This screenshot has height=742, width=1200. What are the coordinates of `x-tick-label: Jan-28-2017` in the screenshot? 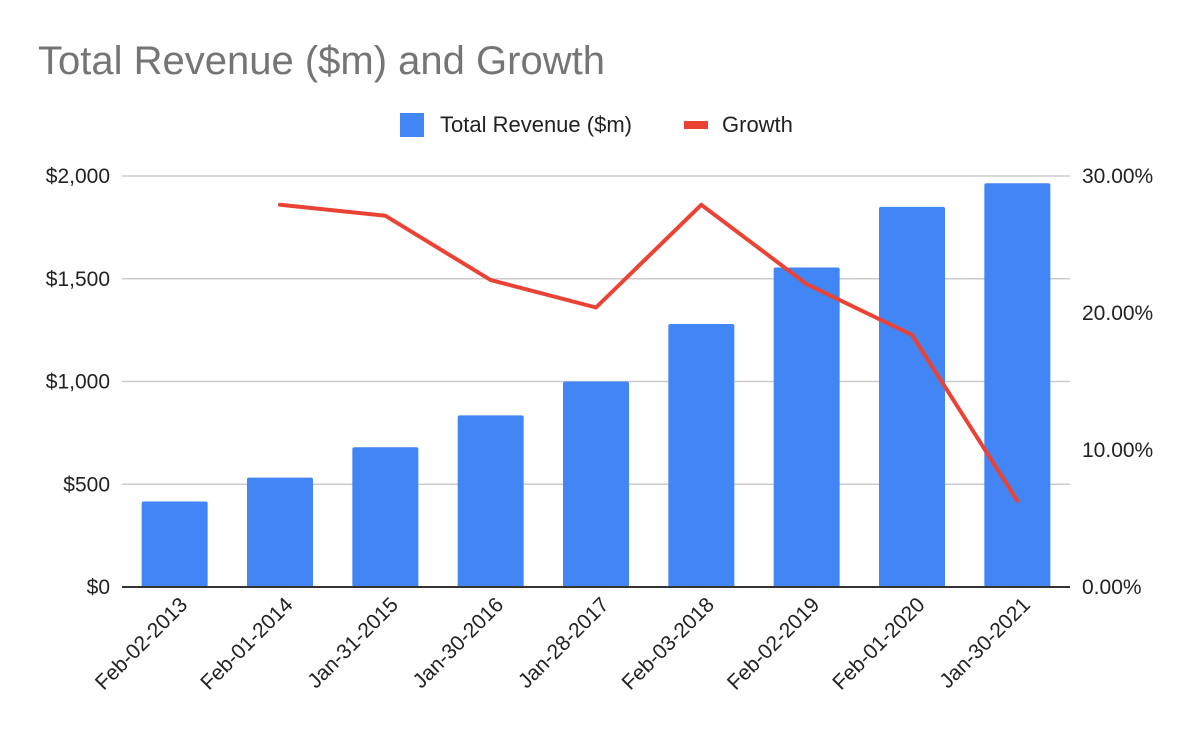 It's located at (564, 643).